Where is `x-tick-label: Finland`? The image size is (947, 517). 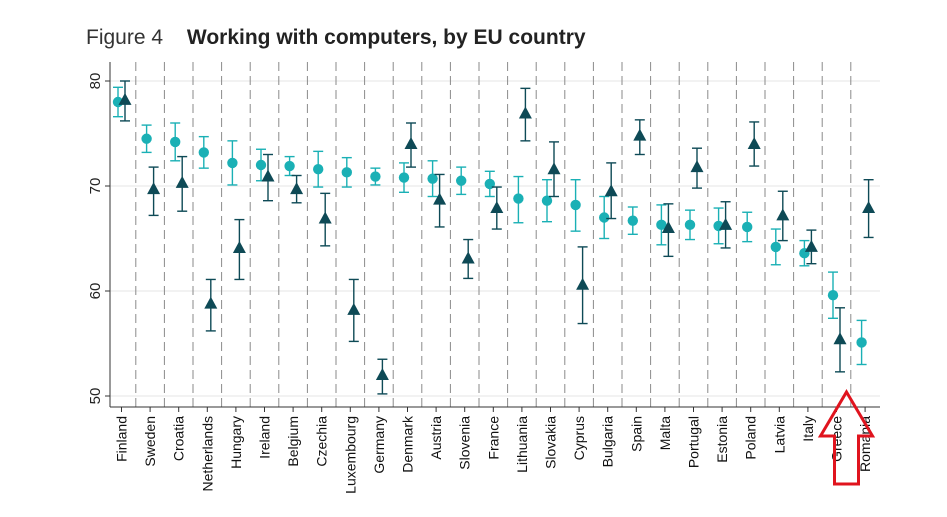 x-tick-label: Finland is located at coordinates (122, 439).